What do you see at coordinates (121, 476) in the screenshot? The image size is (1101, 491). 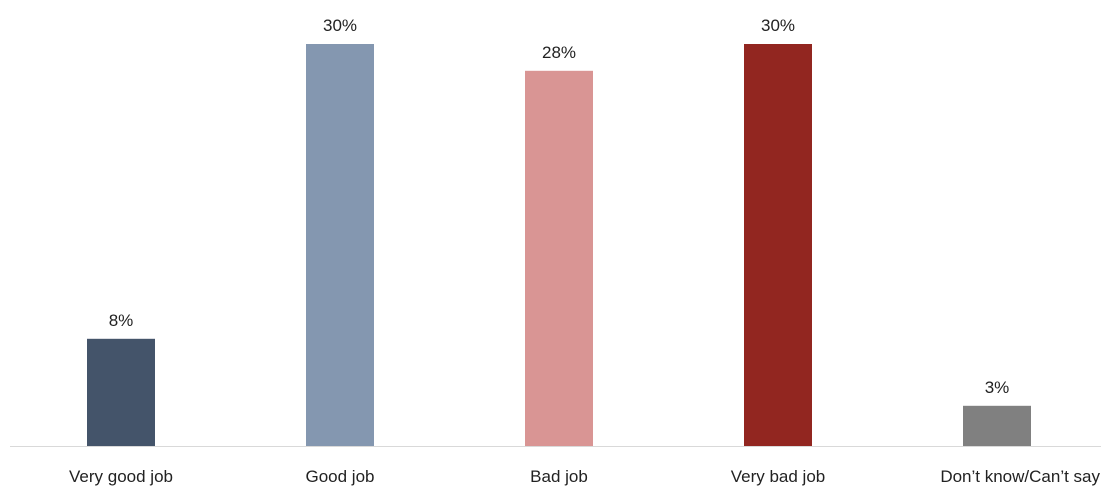 I see `tick-label-very-good-job: Very good job` at bounding box center [121, 476].